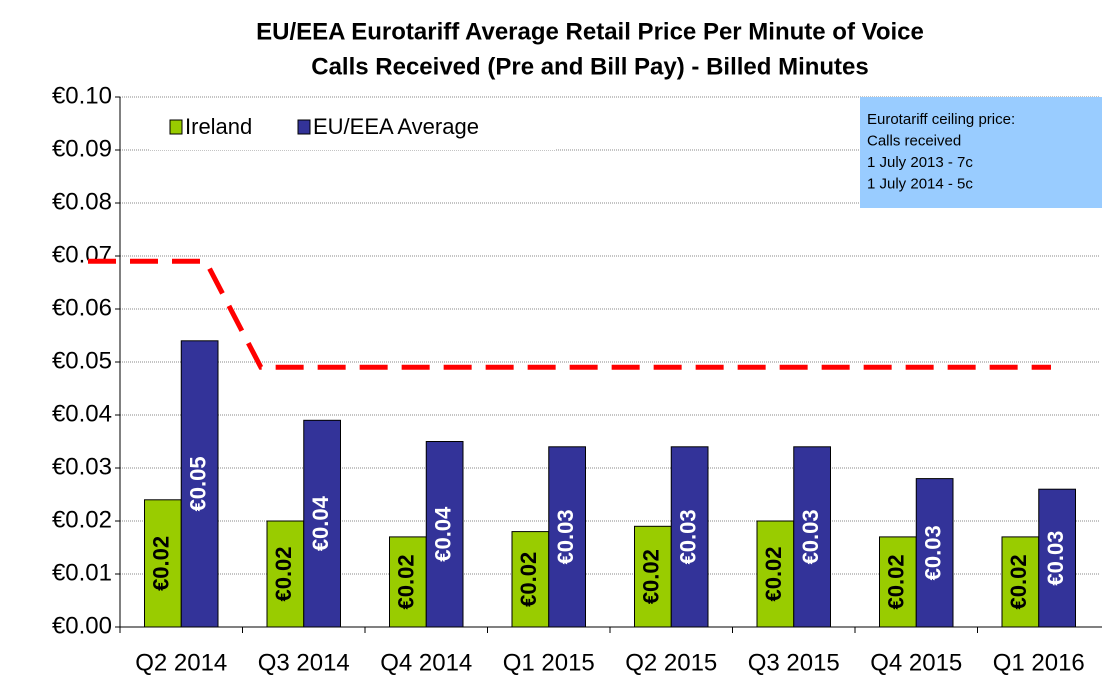  Describe the element at coordinates (671, 662) in the screenshot. I see `x-tick-label: Q2 2015` at that location.